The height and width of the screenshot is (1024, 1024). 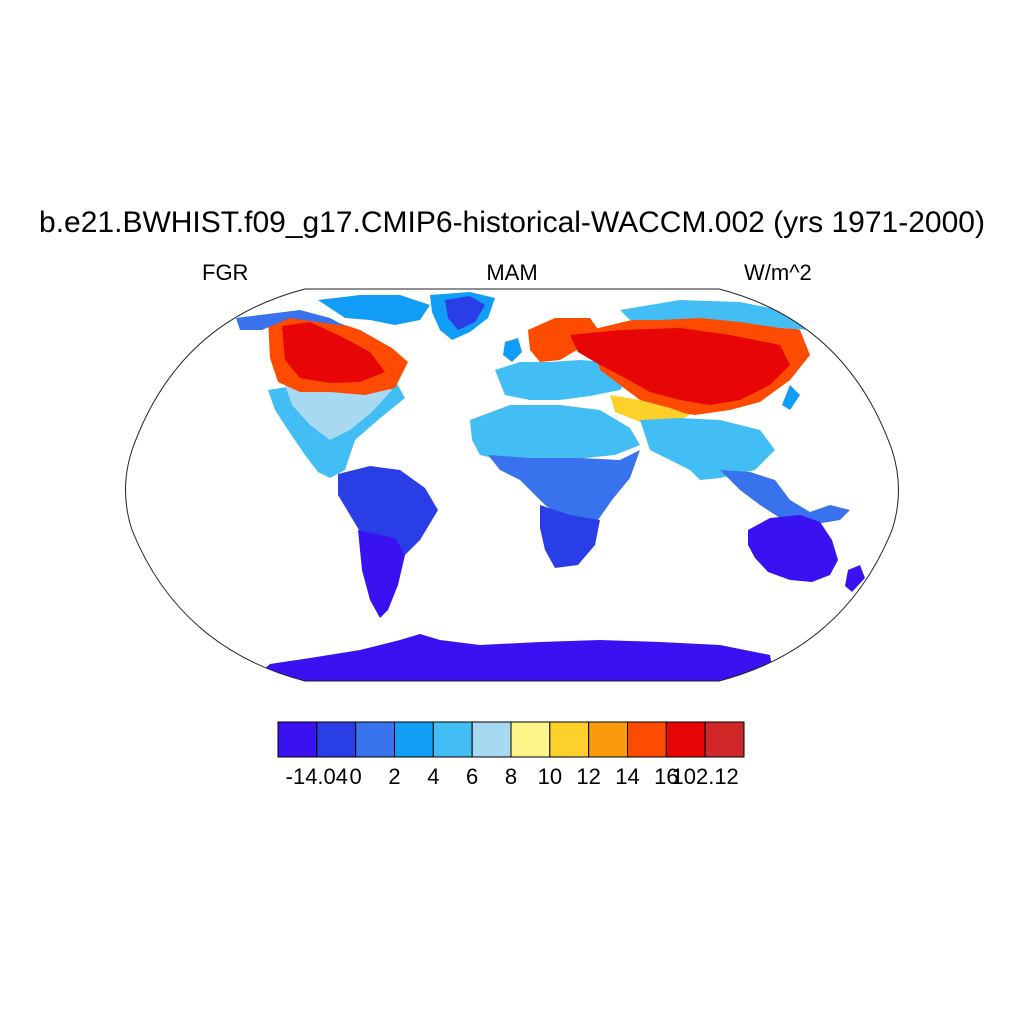 I want to click on uk, so click(x=512, y=350).